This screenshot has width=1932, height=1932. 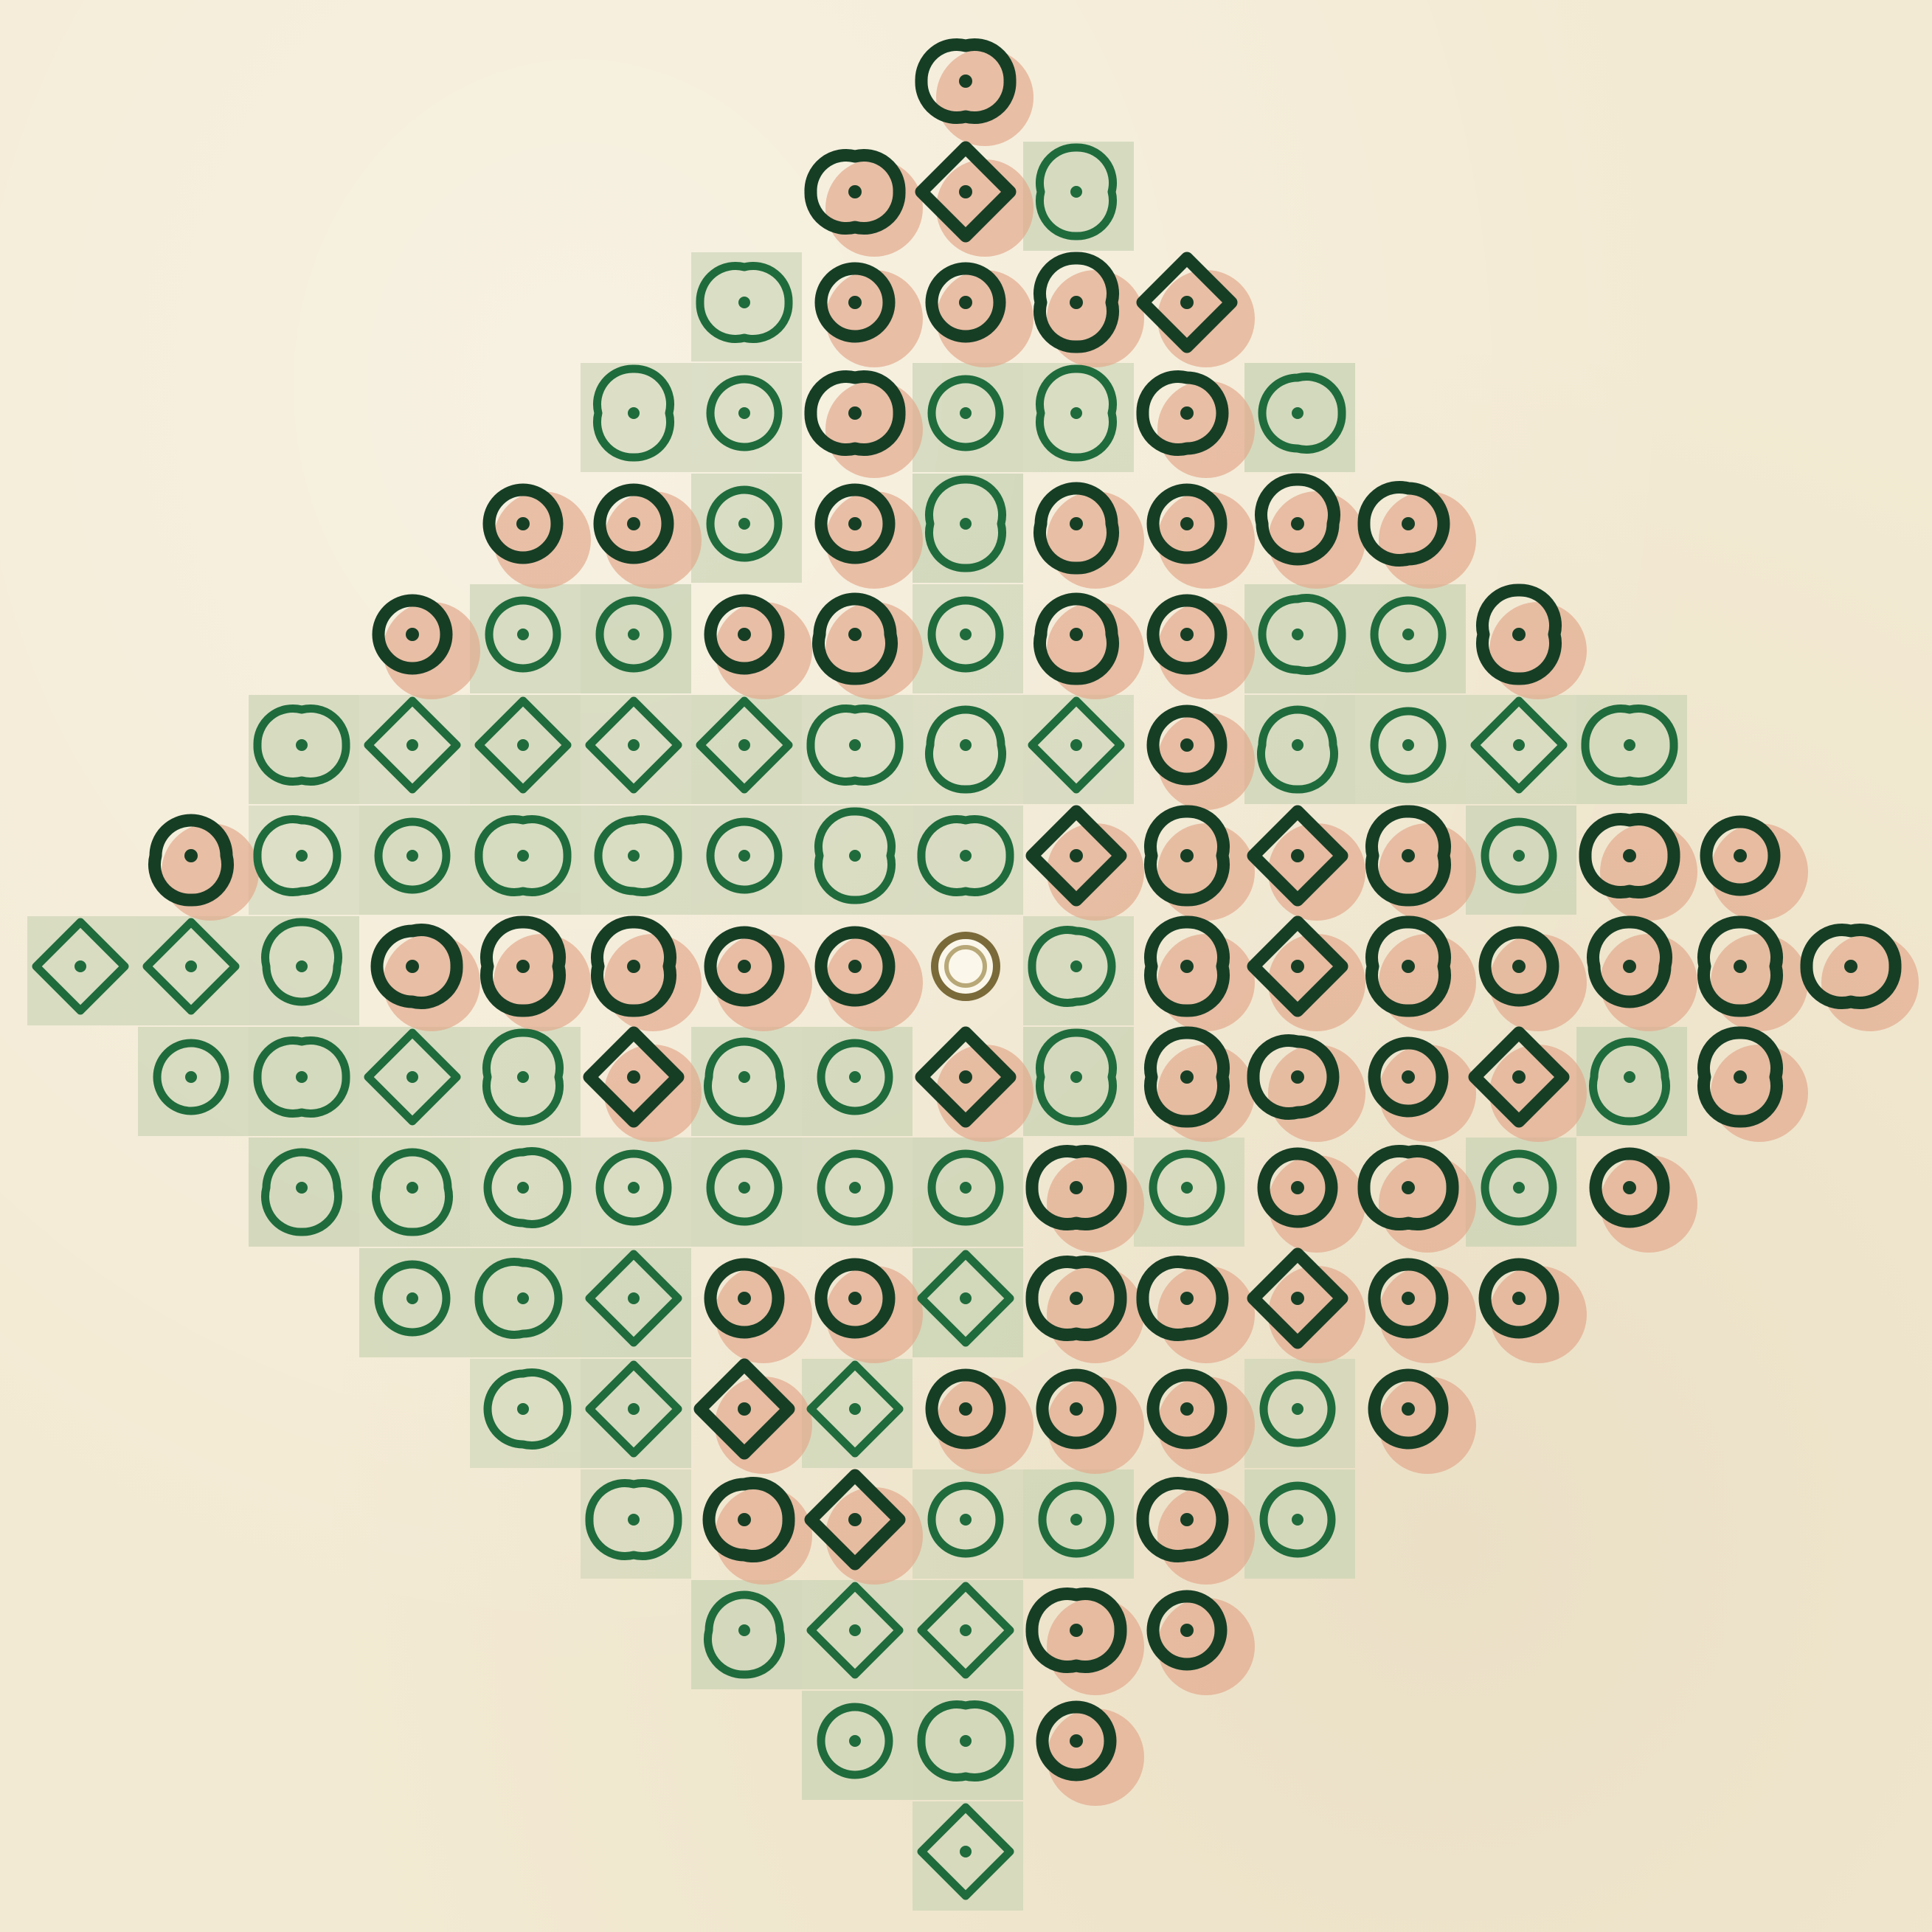 I want to click on center-inner-ring, so click(x=966, y=966).